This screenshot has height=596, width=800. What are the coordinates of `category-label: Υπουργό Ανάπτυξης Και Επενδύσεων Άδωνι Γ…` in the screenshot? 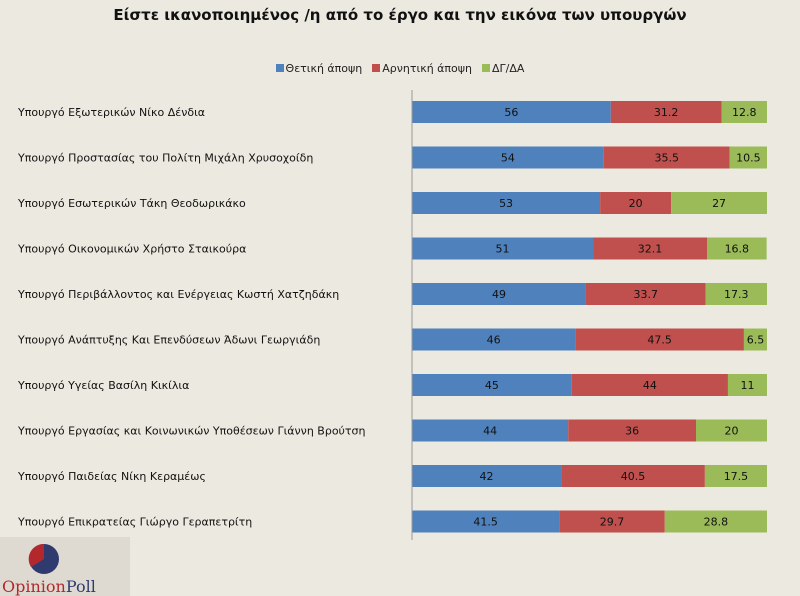 It's located at (168, 340).